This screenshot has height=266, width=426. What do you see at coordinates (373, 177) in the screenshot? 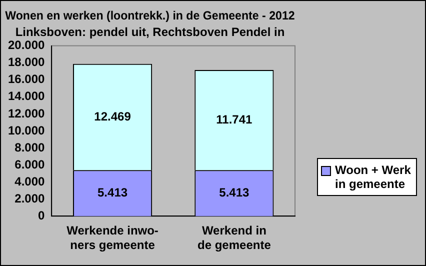
I see `legend-label: Woon + Werk in gemeente` at bounding box center [373, 177].